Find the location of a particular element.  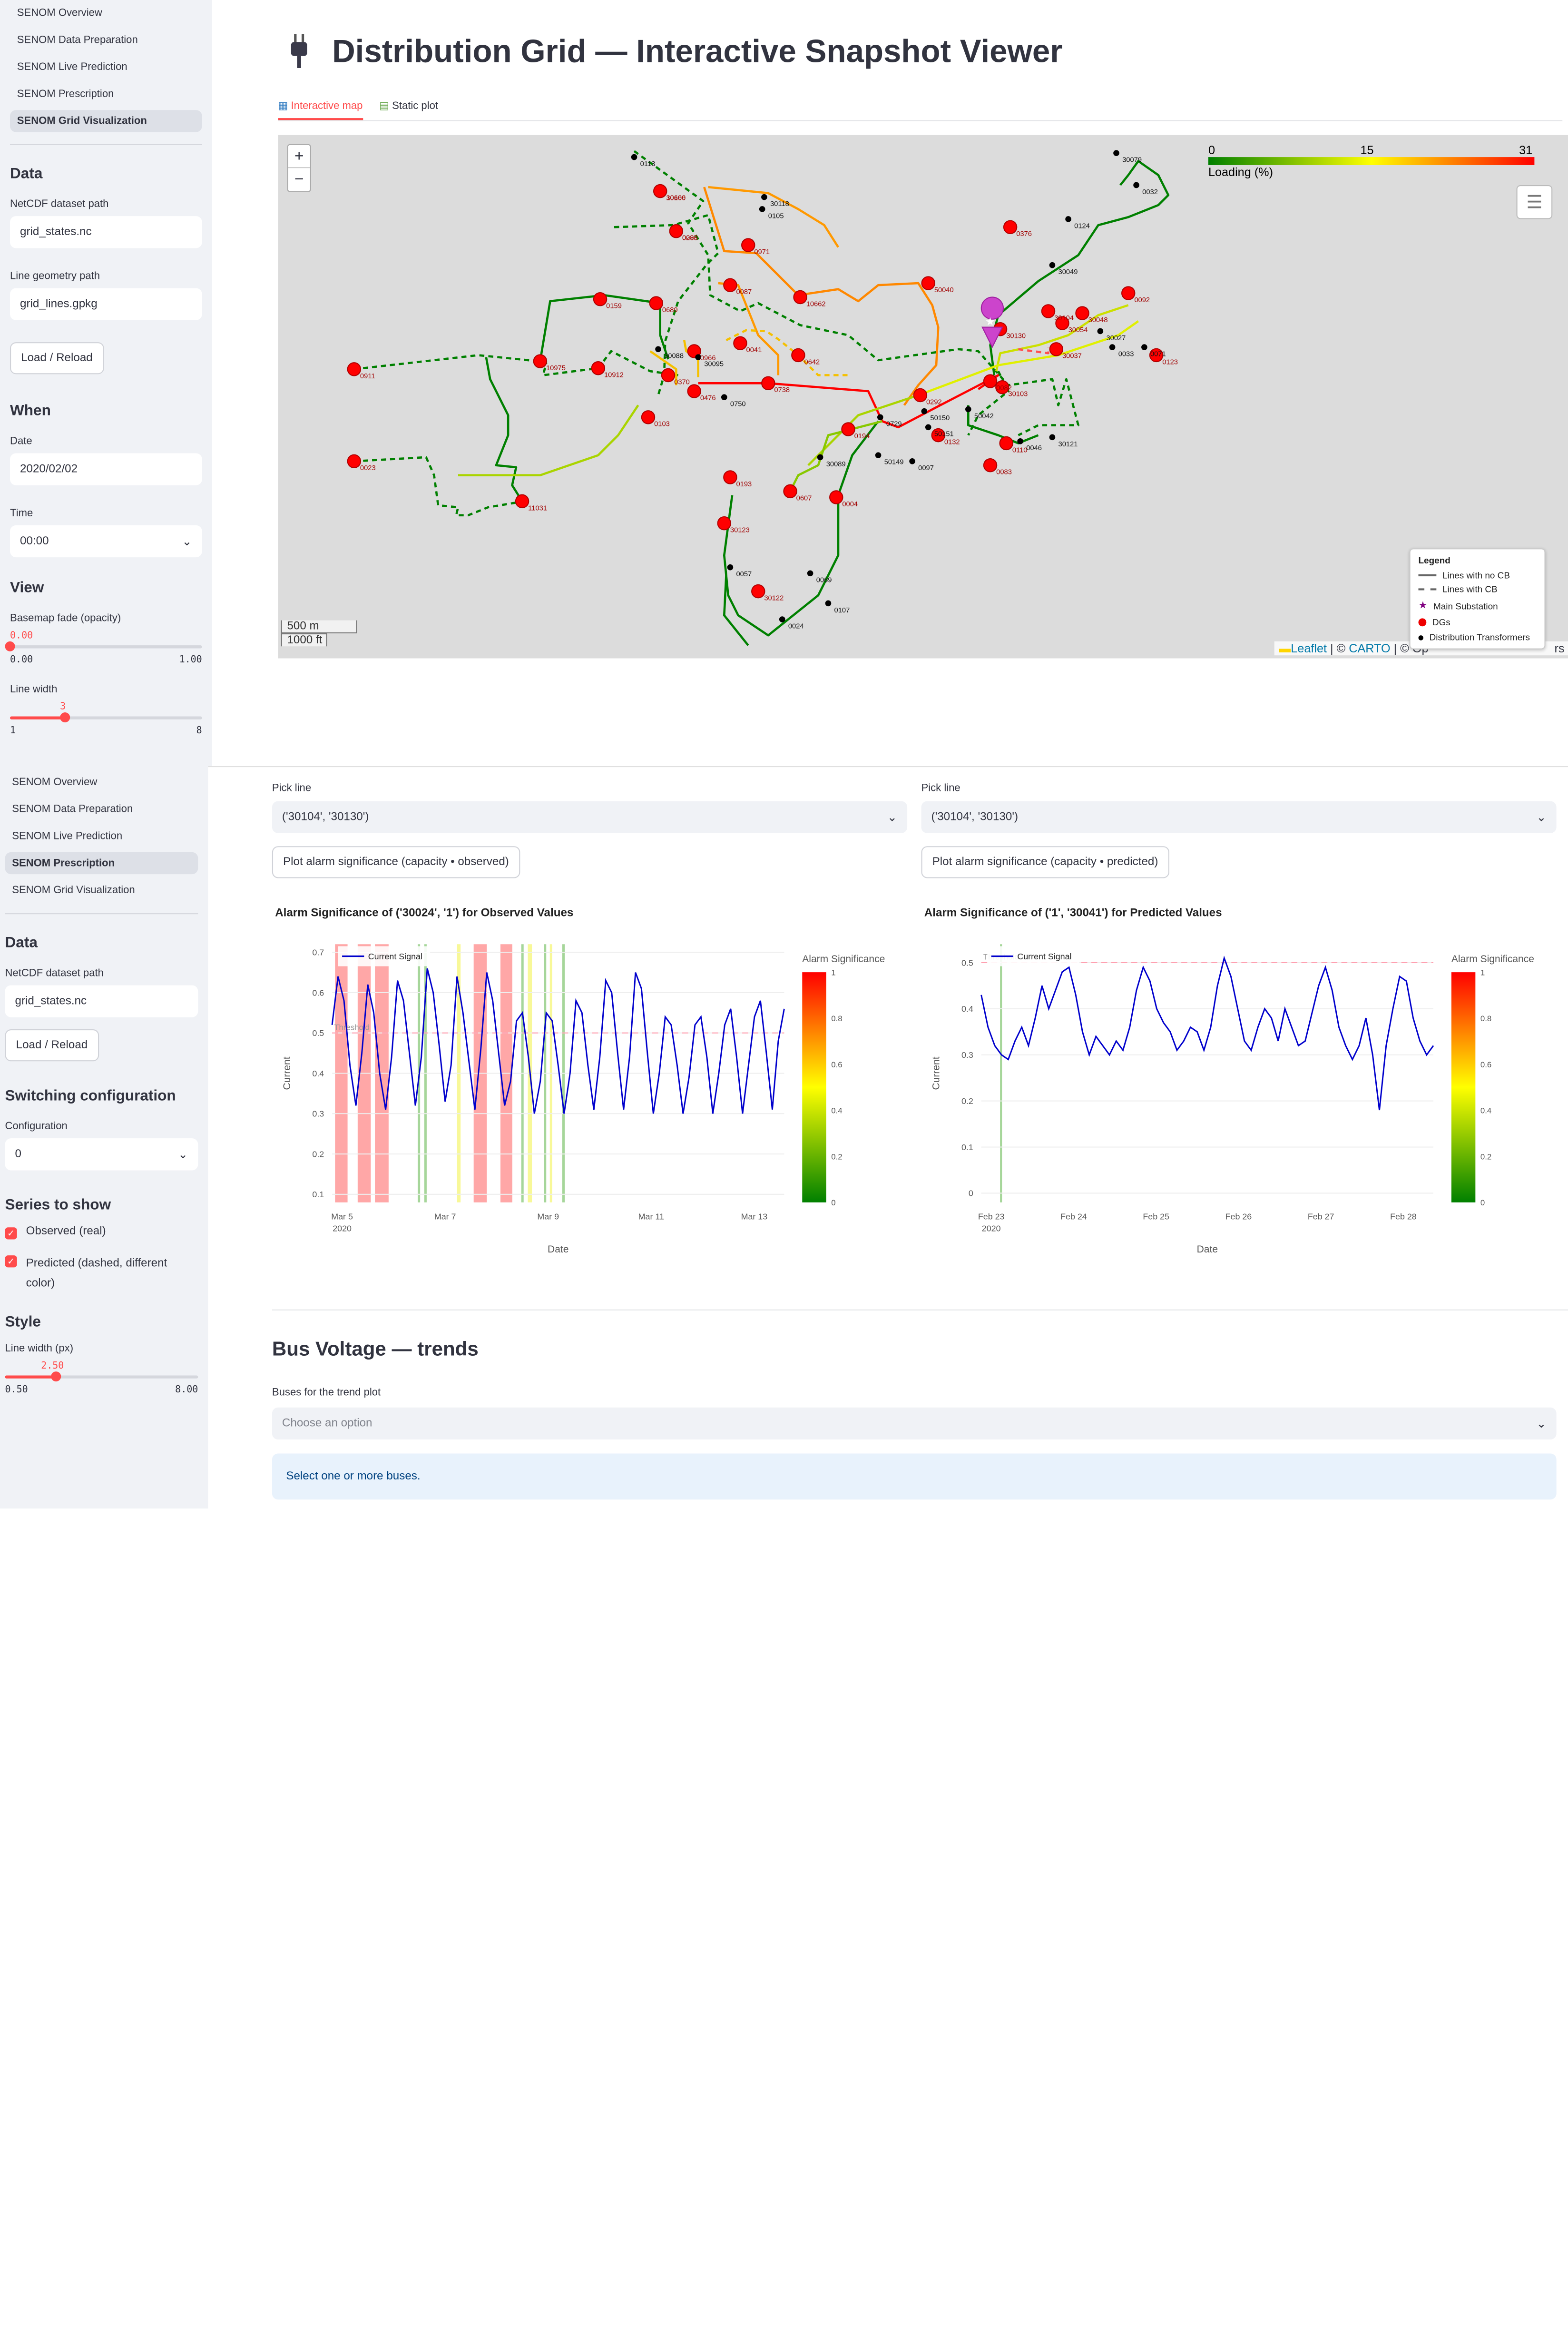

black-dot-icon is located at coordinates (1420, 638).